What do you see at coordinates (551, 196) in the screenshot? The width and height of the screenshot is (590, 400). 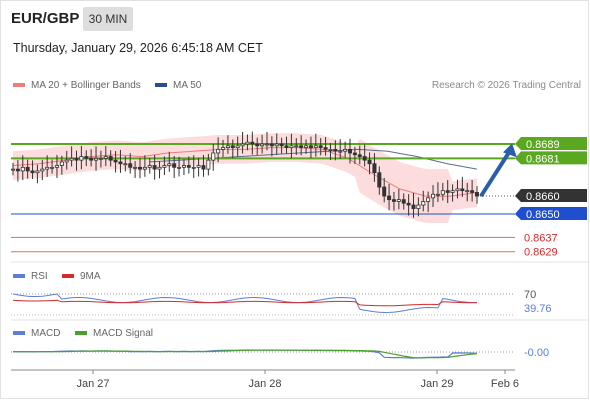 I see `last-price-tag` at bounding box center [551, 196].